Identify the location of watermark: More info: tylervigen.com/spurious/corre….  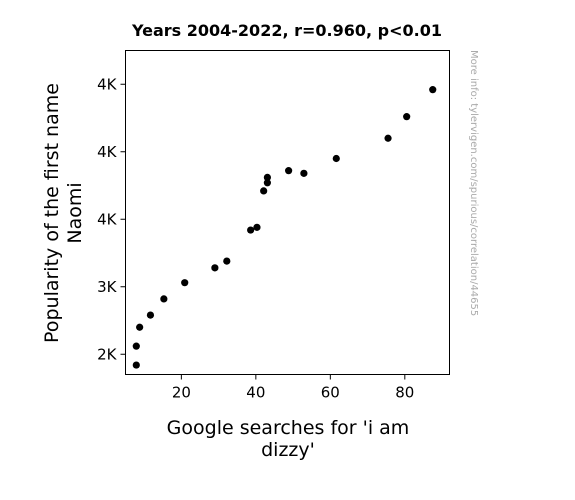
(473, 183).